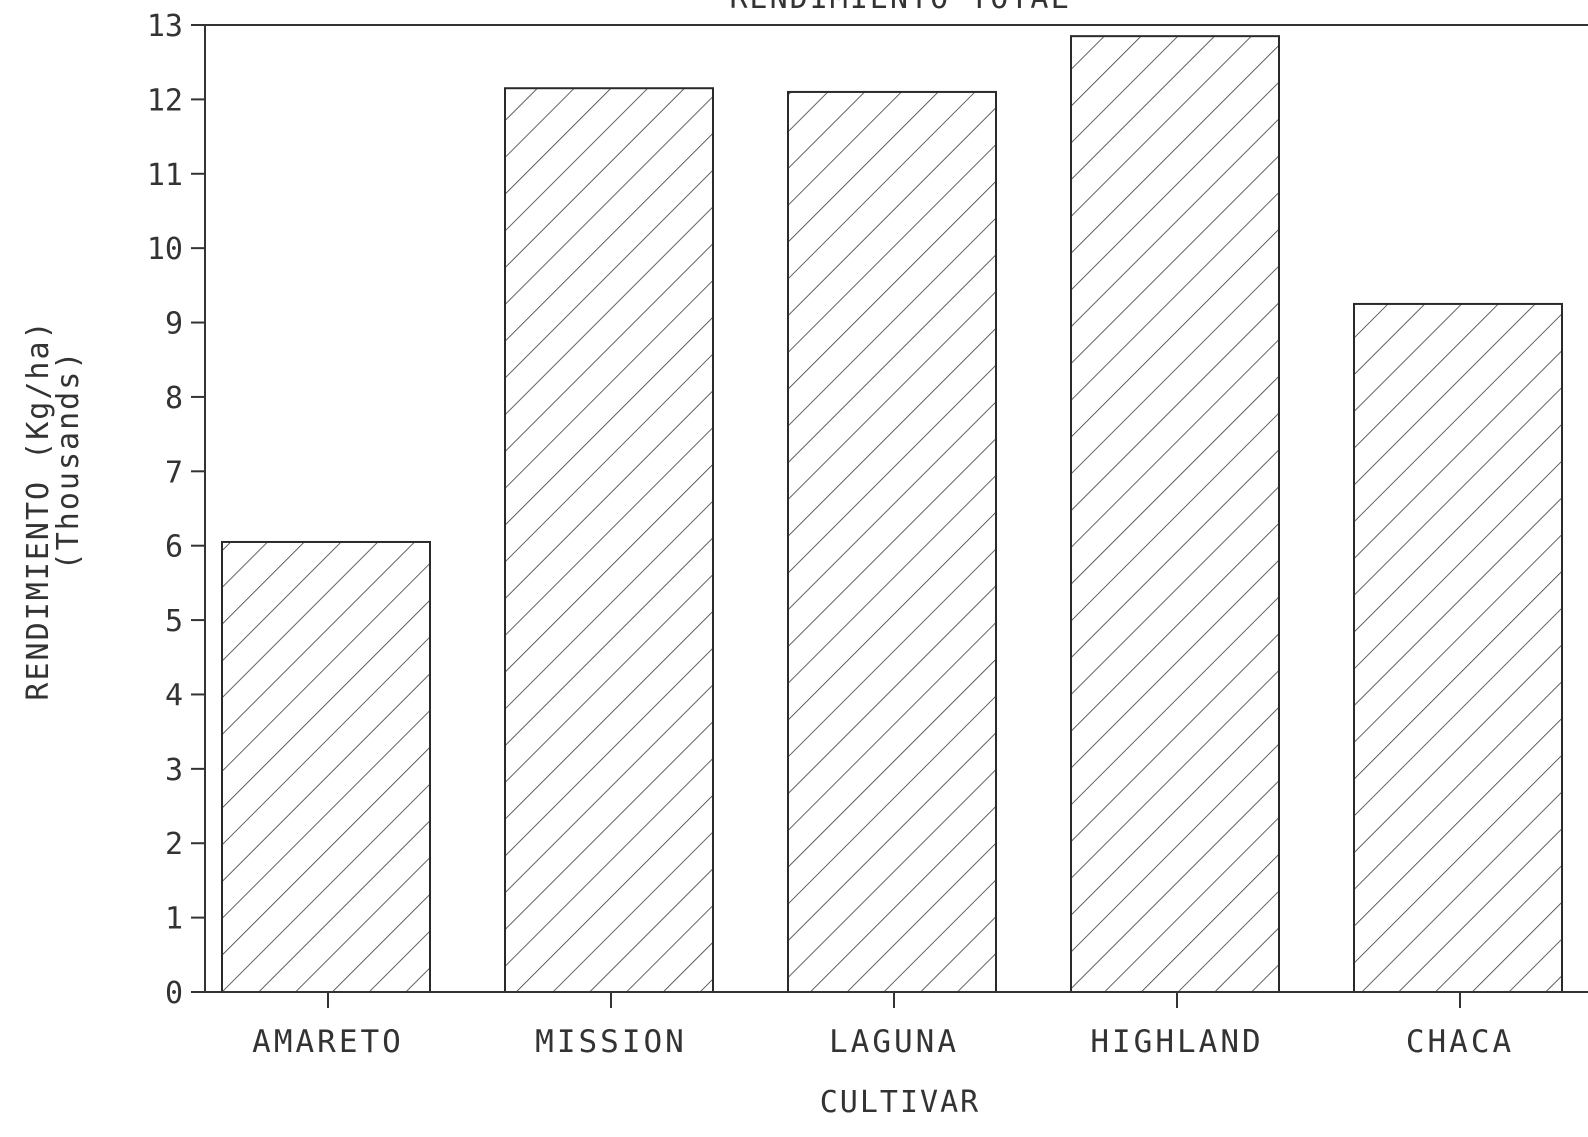 The width and height of the screenshot is (1588, 1137). I want to click on y-tick-label-12: 12, so click(165, 100).